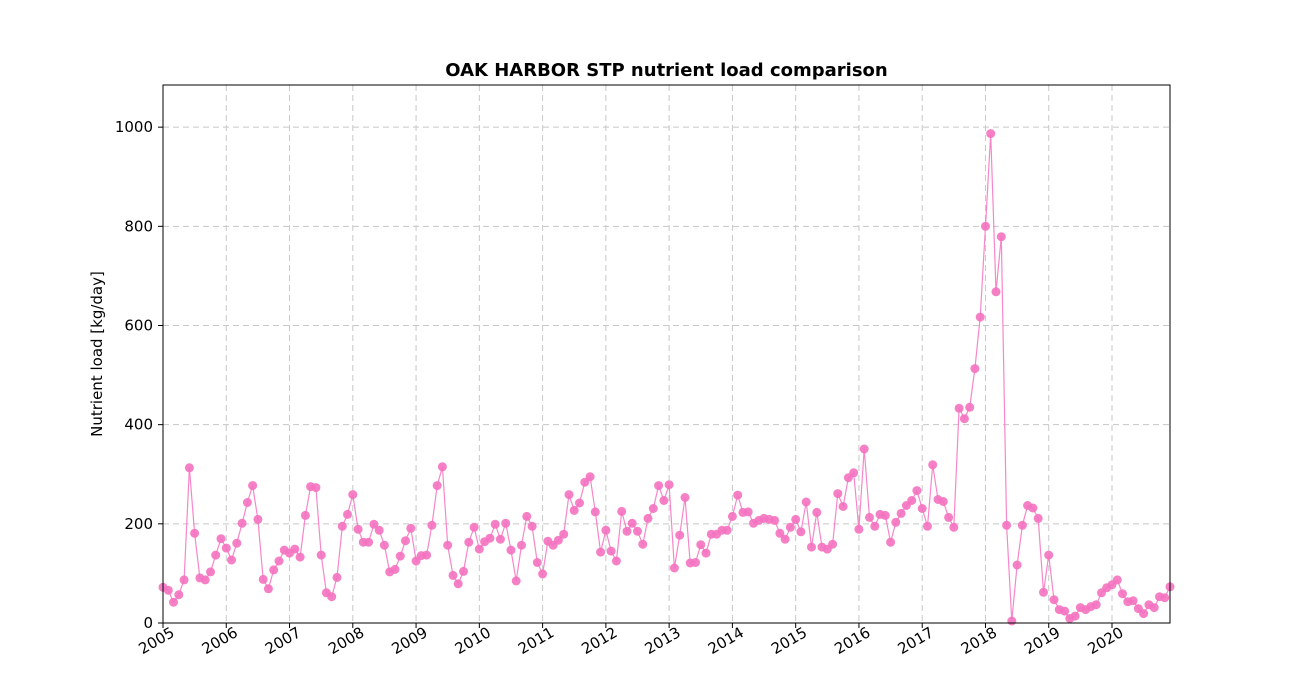  I want to click on y-tick-label: 800, so click(138, 226).